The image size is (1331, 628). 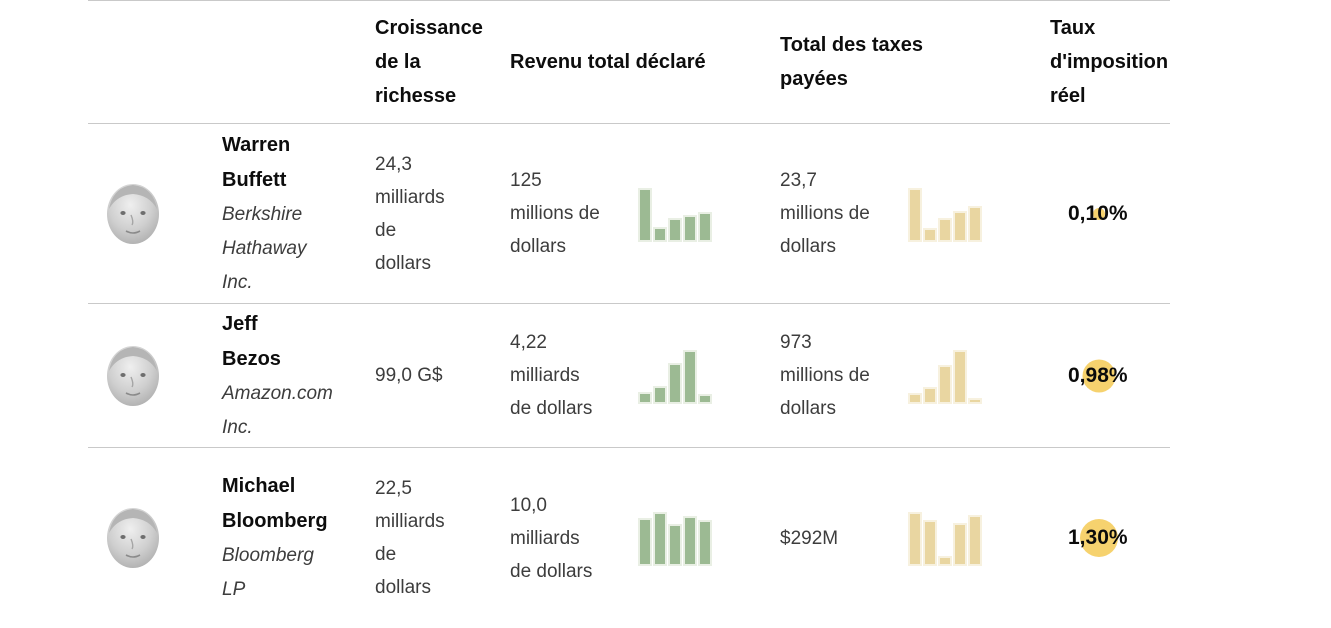 I want to click on tax-rate-value: 0,98%, so click(x=1098, y=375).